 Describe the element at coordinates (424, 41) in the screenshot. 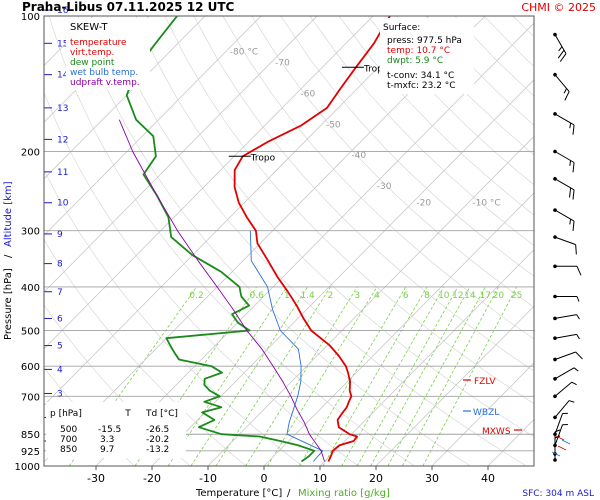

I see `surface-press: press: 977.5 hPa` at that location.